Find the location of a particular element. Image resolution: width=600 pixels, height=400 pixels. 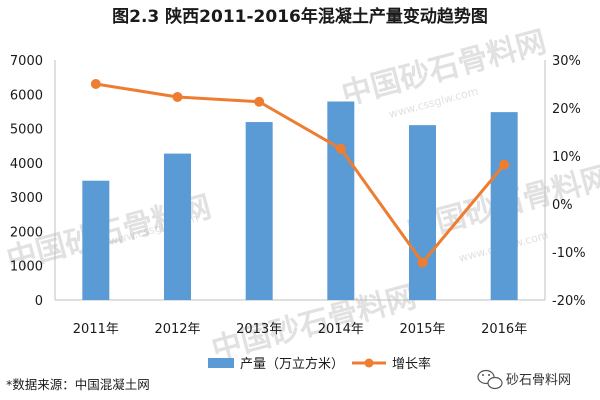

right-tick-label: 10% is located at coordinates (566, 157).